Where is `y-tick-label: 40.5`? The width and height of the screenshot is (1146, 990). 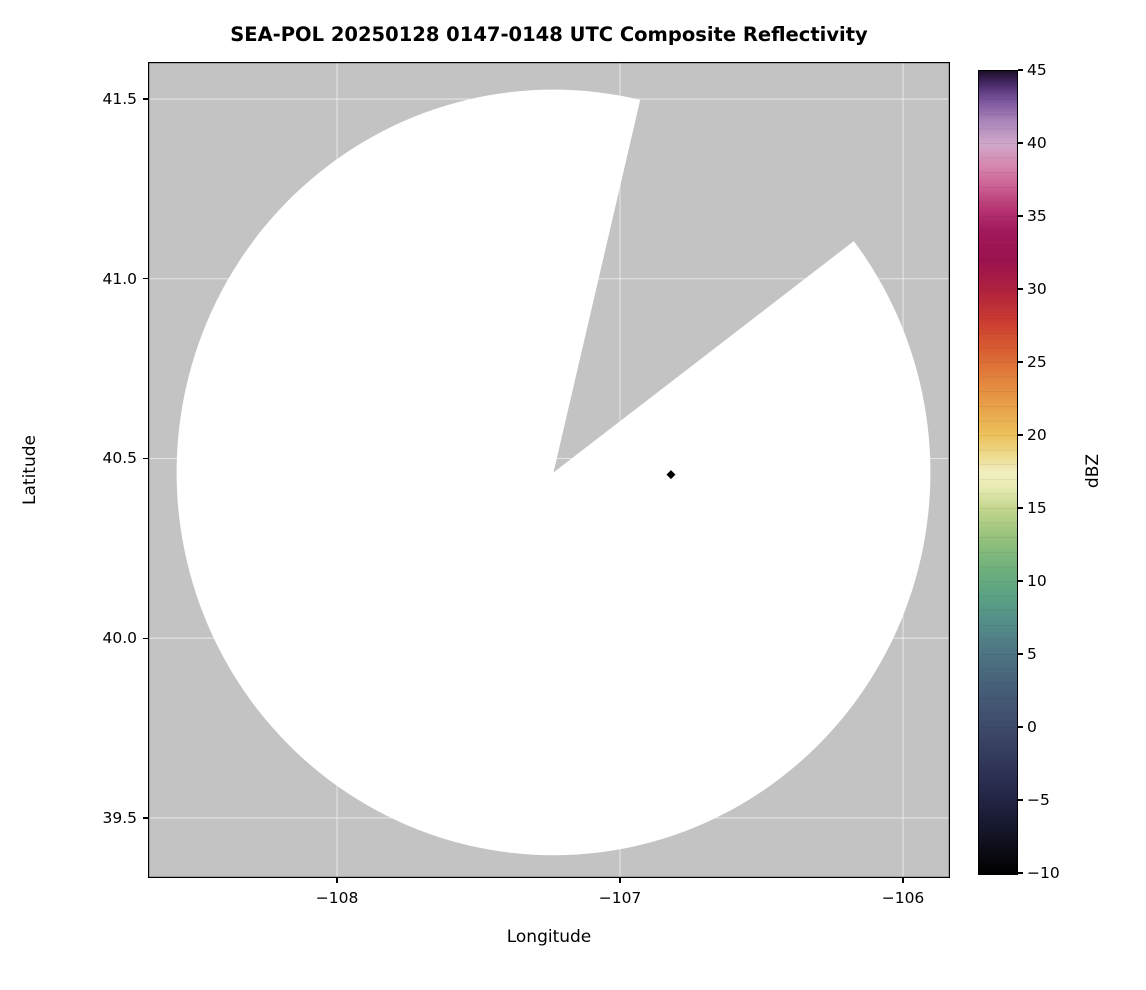 y-tick-label: 40.5 is located at coordinates (119, 458).